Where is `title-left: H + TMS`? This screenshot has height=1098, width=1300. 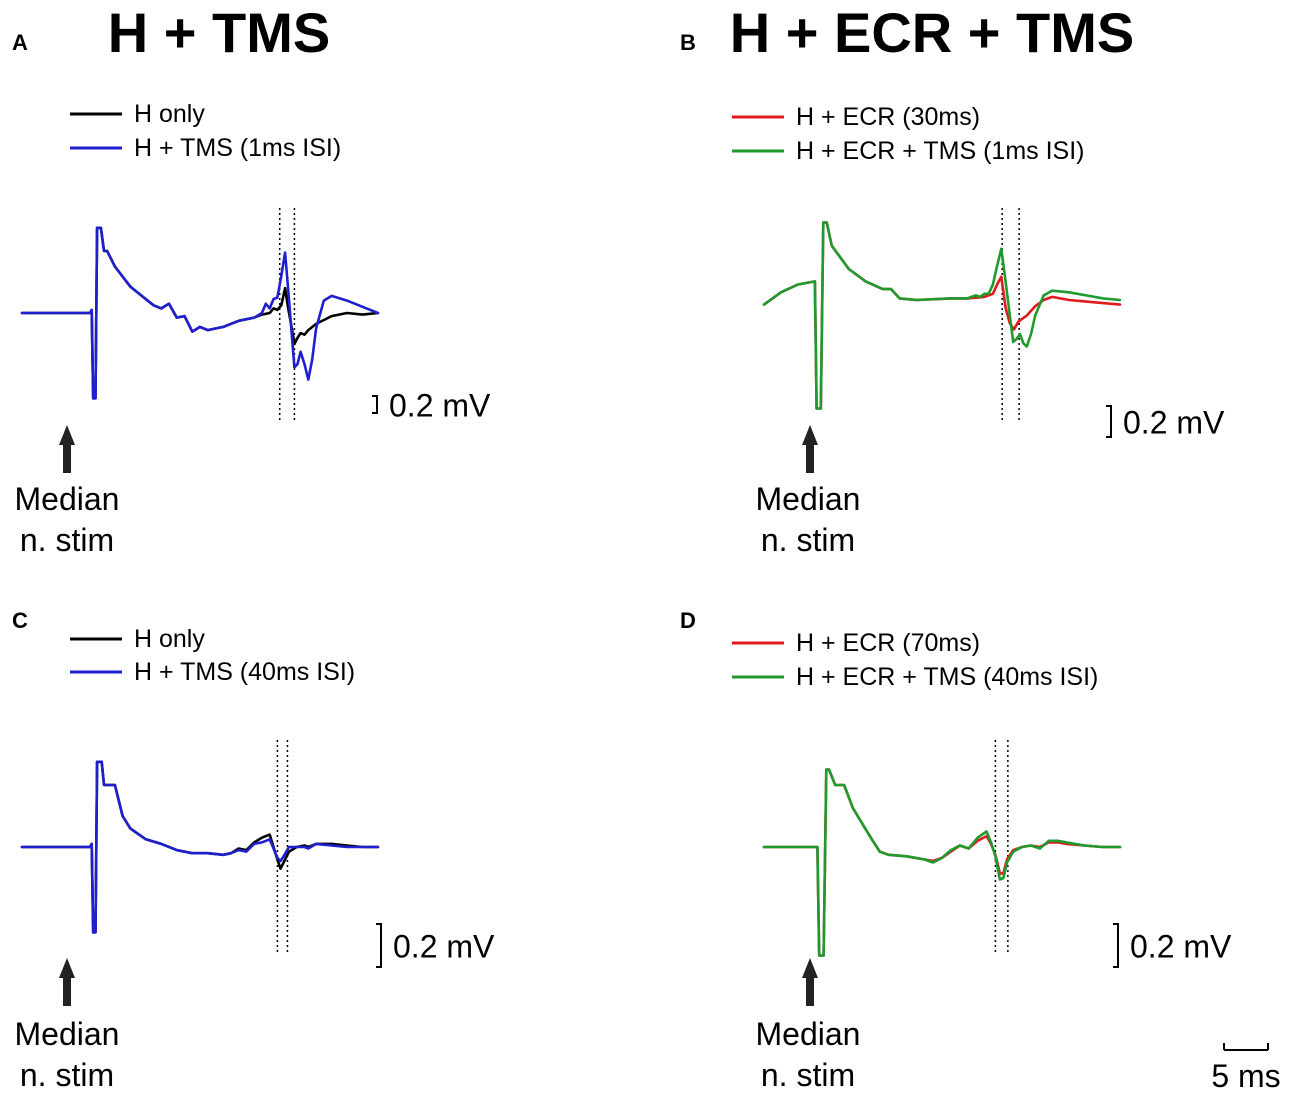
title-left: H + TMS is located at coordinates (219, 32).